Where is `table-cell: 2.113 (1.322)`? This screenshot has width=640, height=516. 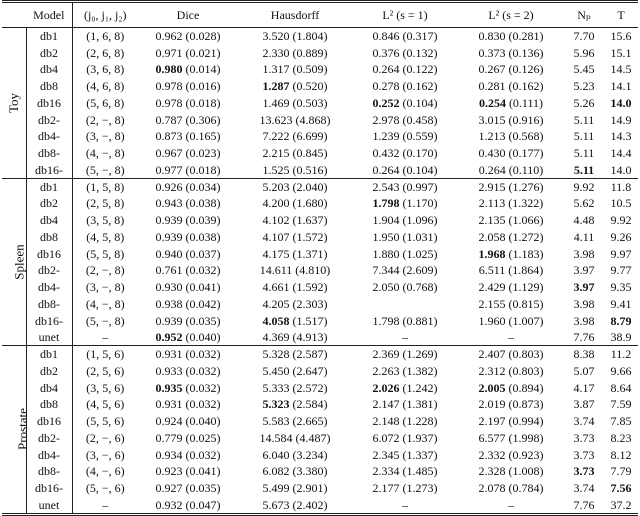
table-cell: 2.113 (1.322) is located at coordinates (511, 203).